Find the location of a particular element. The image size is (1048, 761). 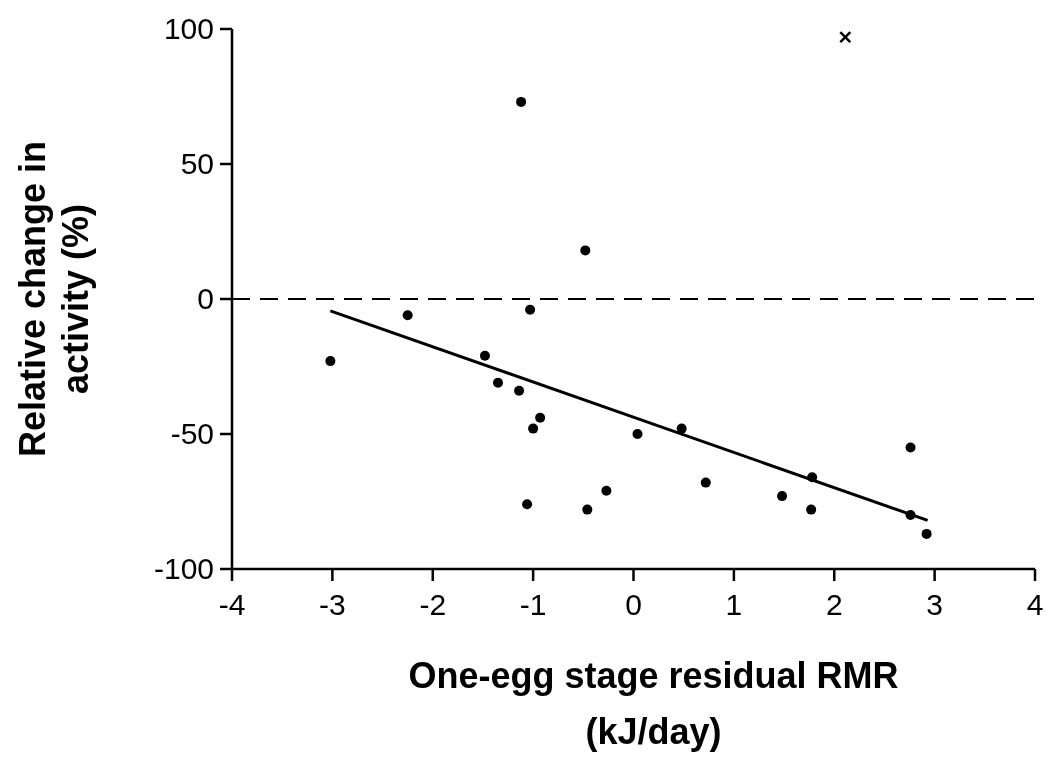

y-tick-label: -50 is located at coordinates (192, 433).